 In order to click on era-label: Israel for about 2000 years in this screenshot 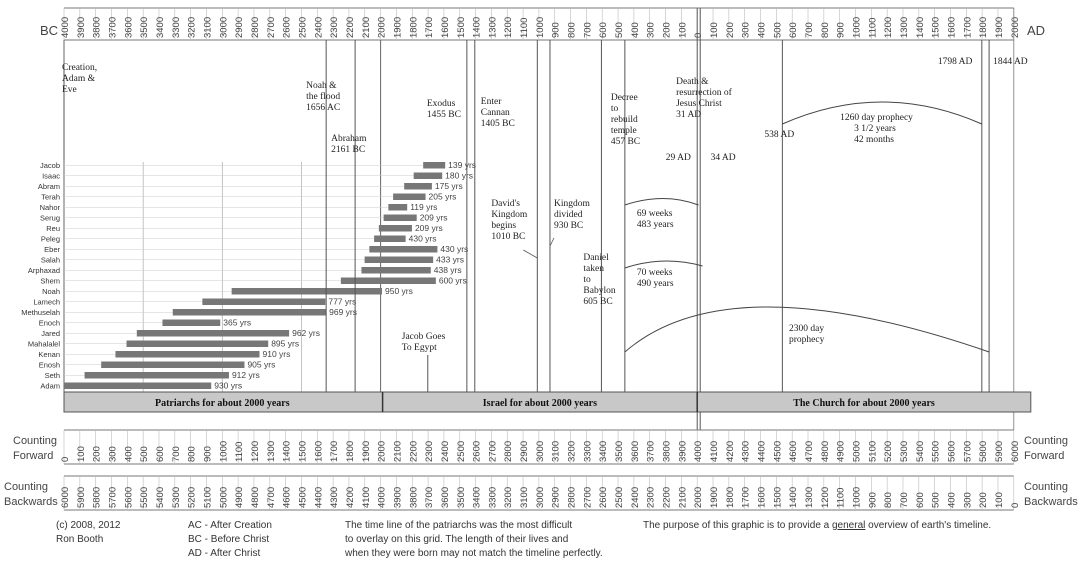, I will do `click(540, 403)`.